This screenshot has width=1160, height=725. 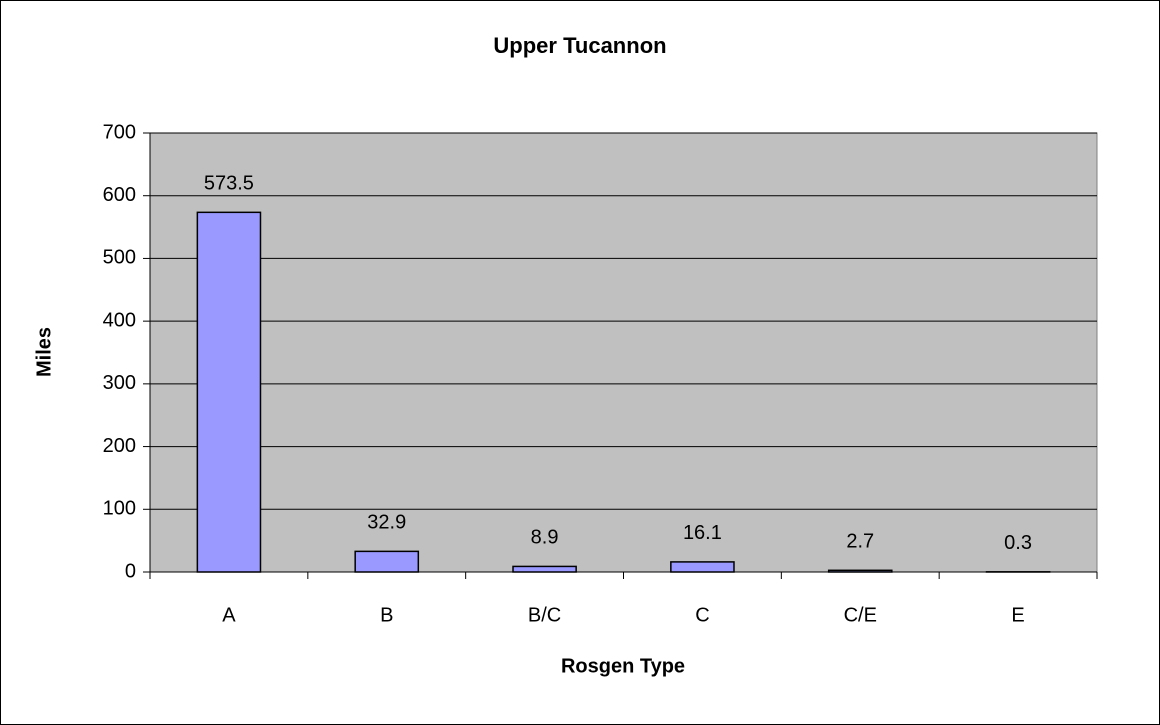 What do you see at coordinates (579, 45) in the screenshot?
I see `chart-title: Upper Tucannon` at bounding box center [579, 45].